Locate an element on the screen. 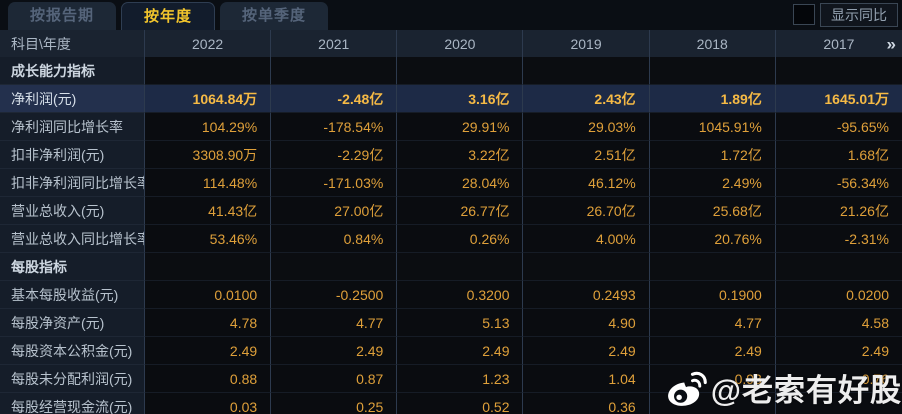 Image resolution: width=902 pixels, height=414 pixels. table-row: 每股净资产(元) 4.78 4.77 5.13 4.90 4.77 4.58 is located at coordinates (451, 323).